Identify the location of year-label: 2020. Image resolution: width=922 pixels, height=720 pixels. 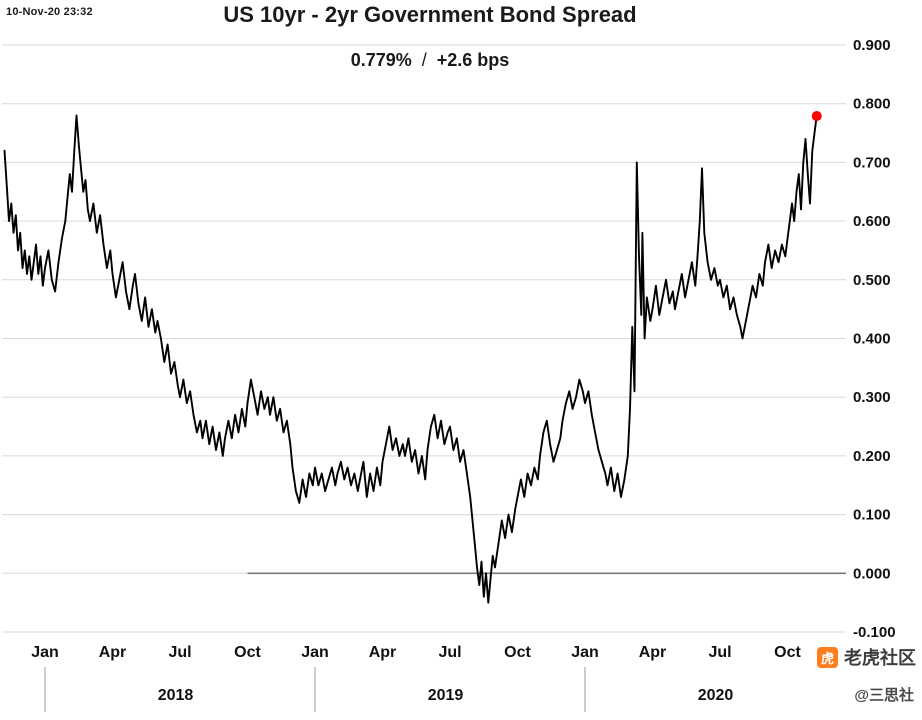
(716, 695).